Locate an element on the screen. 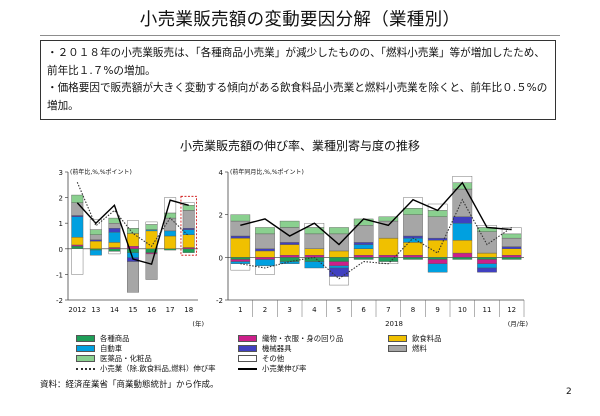  year-label: 2018 is located at coordinates (394, 324).